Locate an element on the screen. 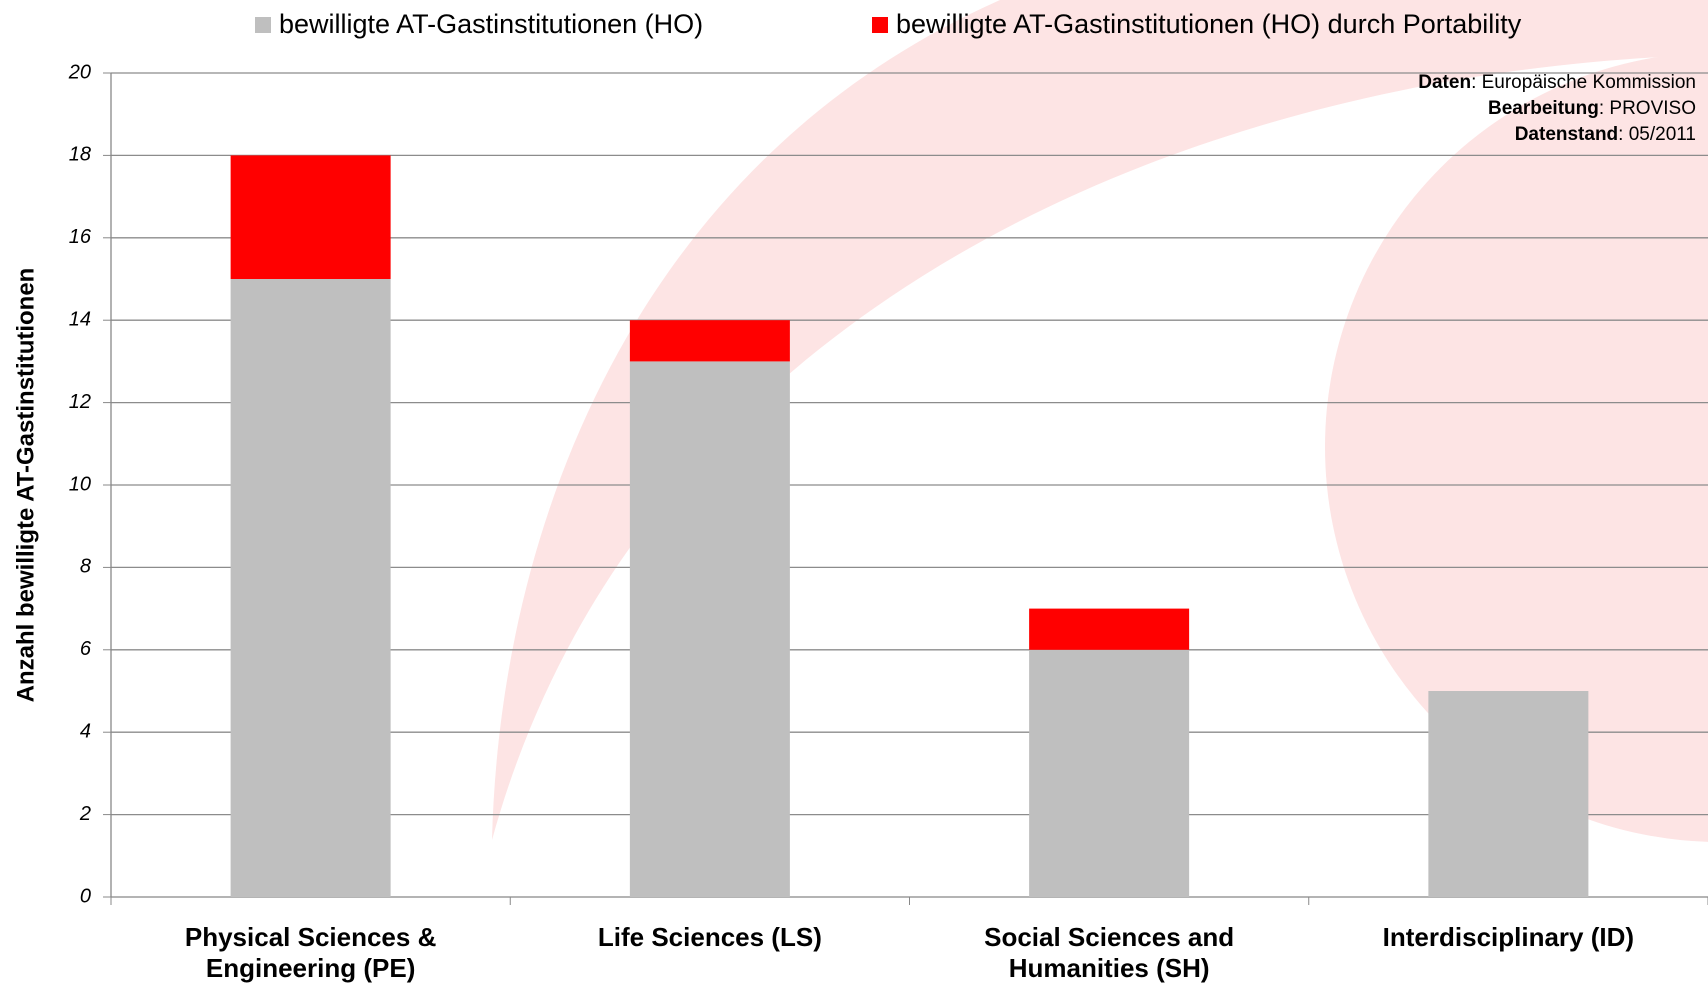 The height and width of the screenshot is (986, 1708). source-key: Bearbeitung is located at coordinates (1543, 108).